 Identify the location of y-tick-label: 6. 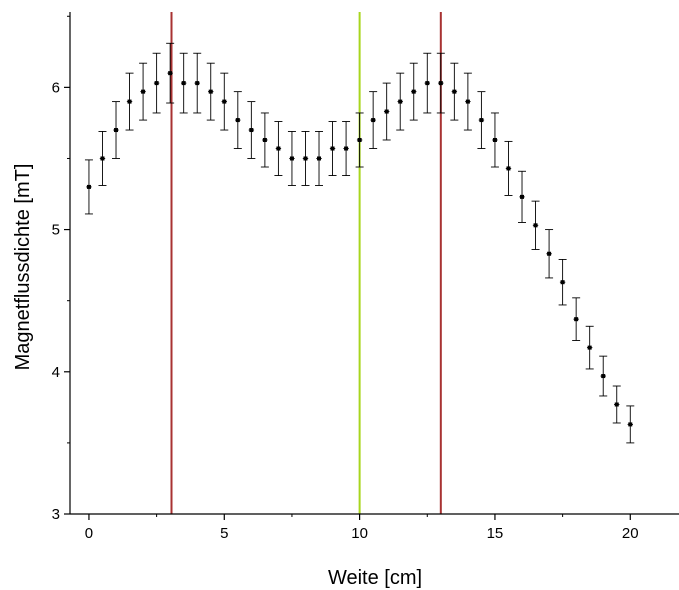
(56, 87).